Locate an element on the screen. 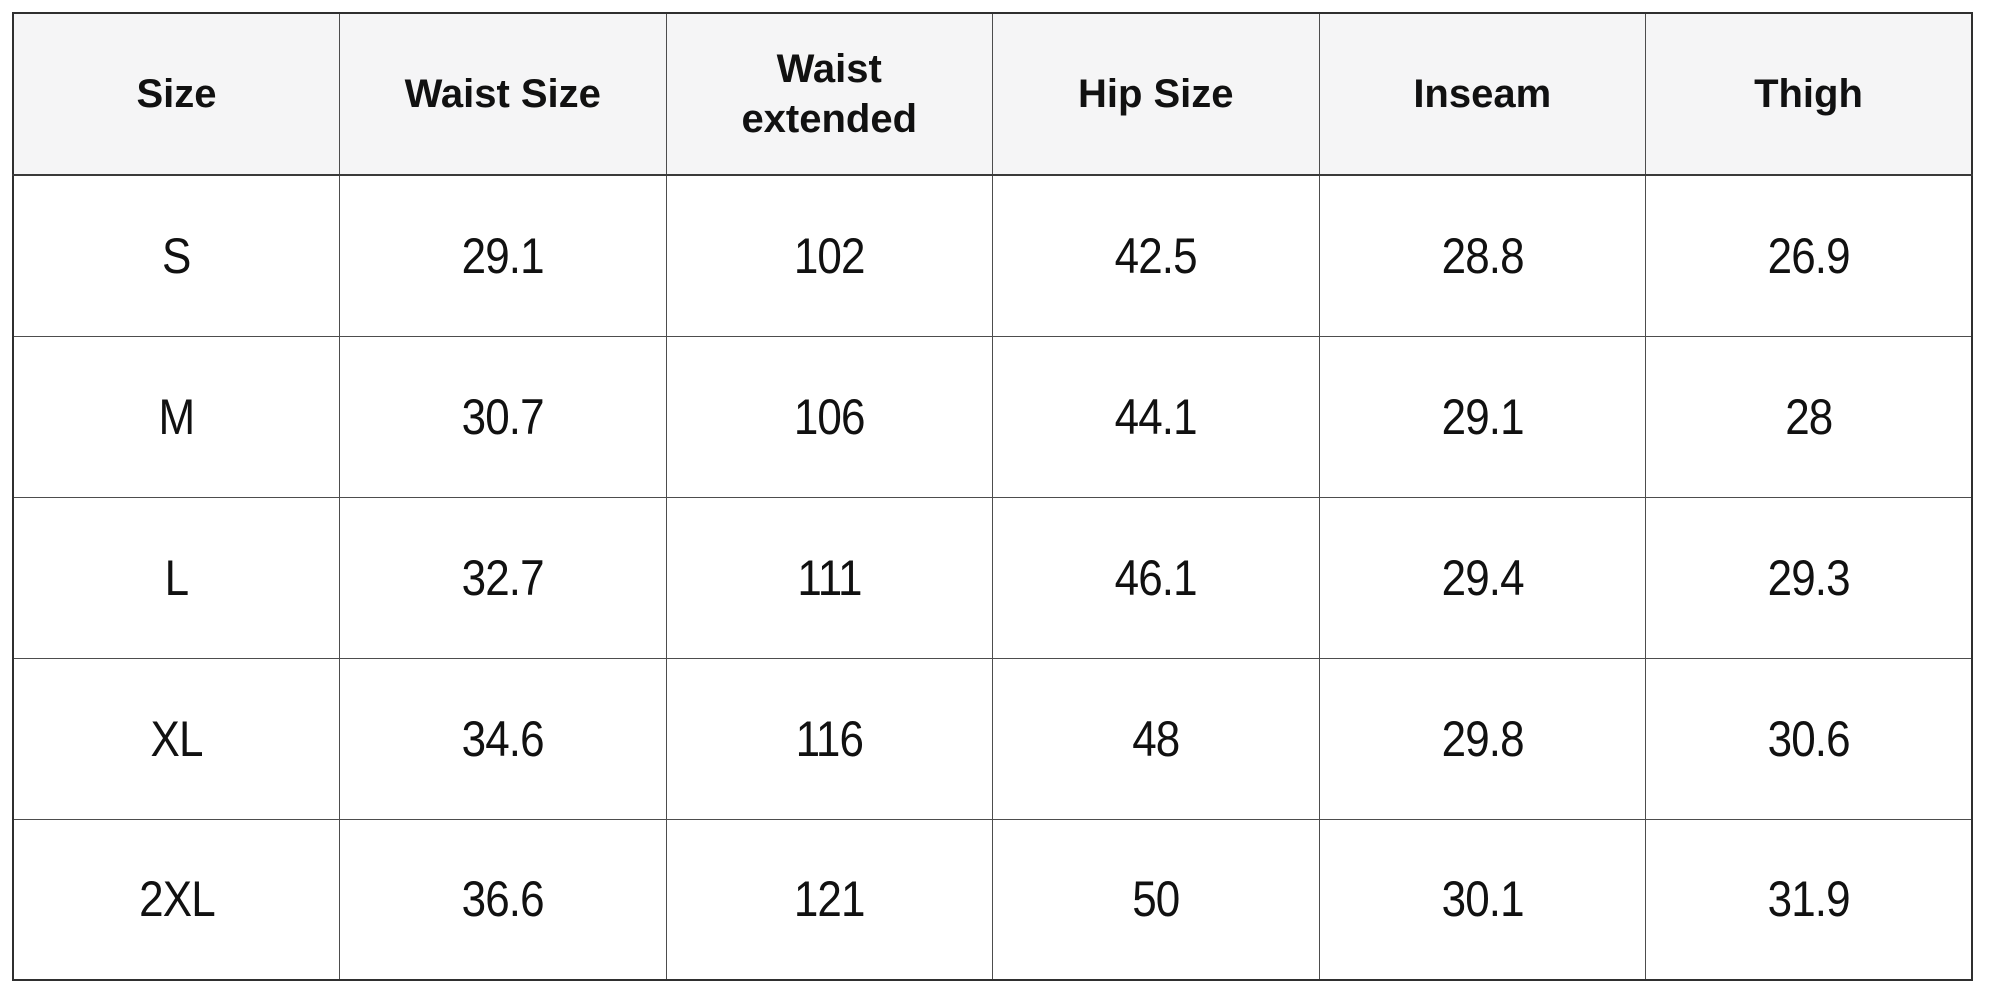 This screenshot has width=2000, height=1000. value-cell: 30.7 is located at coordinates (503, 416).